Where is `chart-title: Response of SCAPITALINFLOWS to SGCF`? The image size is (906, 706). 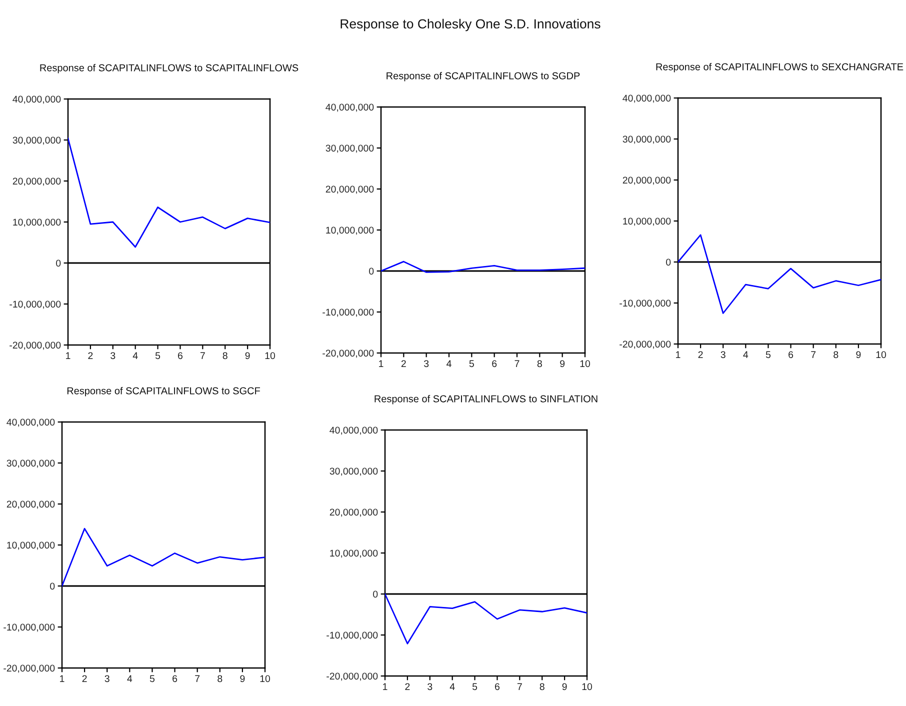 chart-title: Response of SCAPITALINFLOWS to SGCF is located at coordinates (163, 391).